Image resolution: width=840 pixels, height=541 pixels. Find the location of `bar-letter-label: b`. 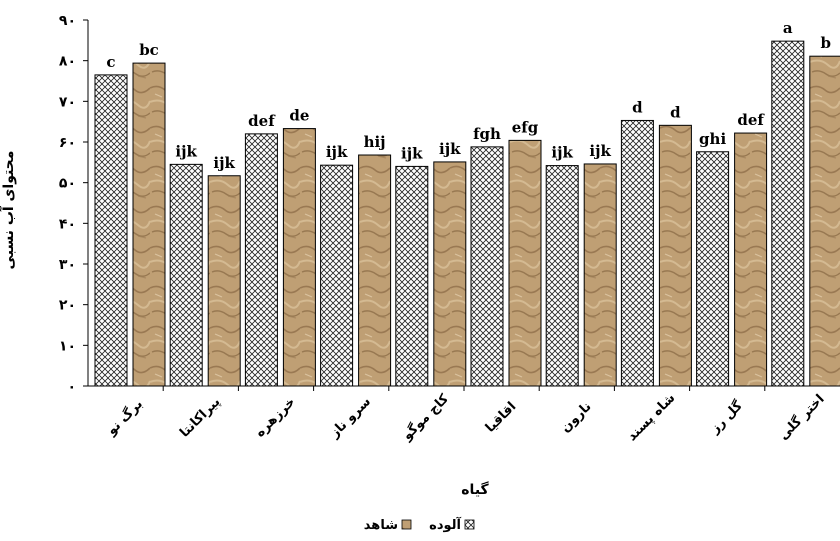

bar-letter-label: b is located at coordinates (826, 43).